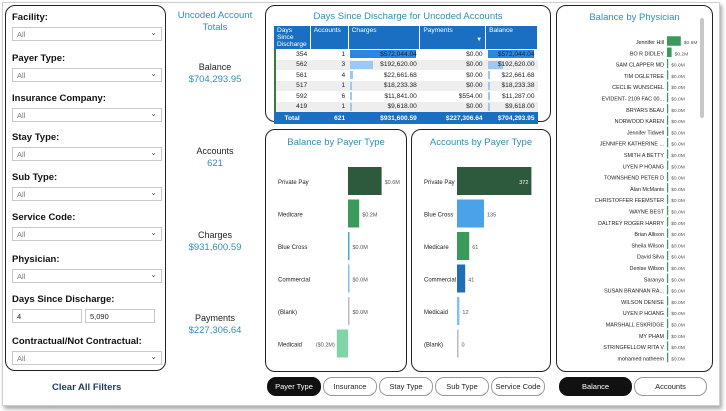 The height and width of the screenshot is (411, 726). I want to click on days-max-input: 5,090, so click(120, 316).